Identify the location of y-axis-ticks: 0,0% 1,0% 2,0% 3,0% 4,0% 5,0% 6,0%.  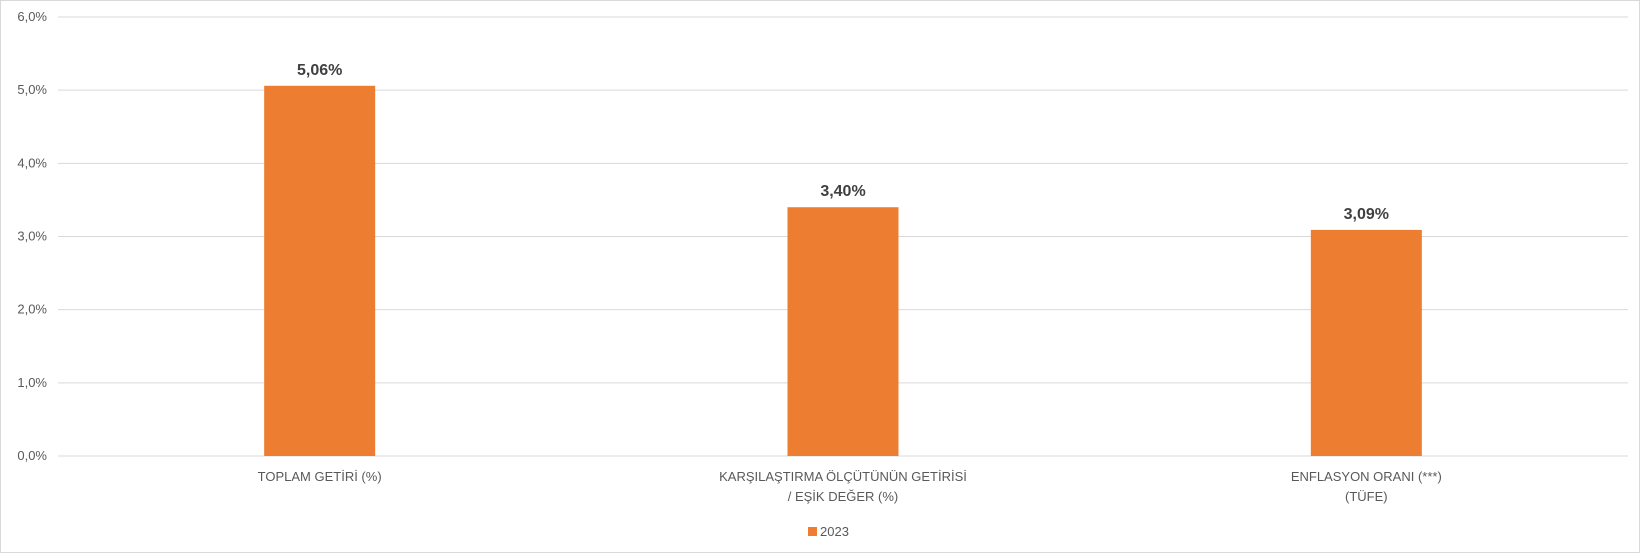
(32, 236).